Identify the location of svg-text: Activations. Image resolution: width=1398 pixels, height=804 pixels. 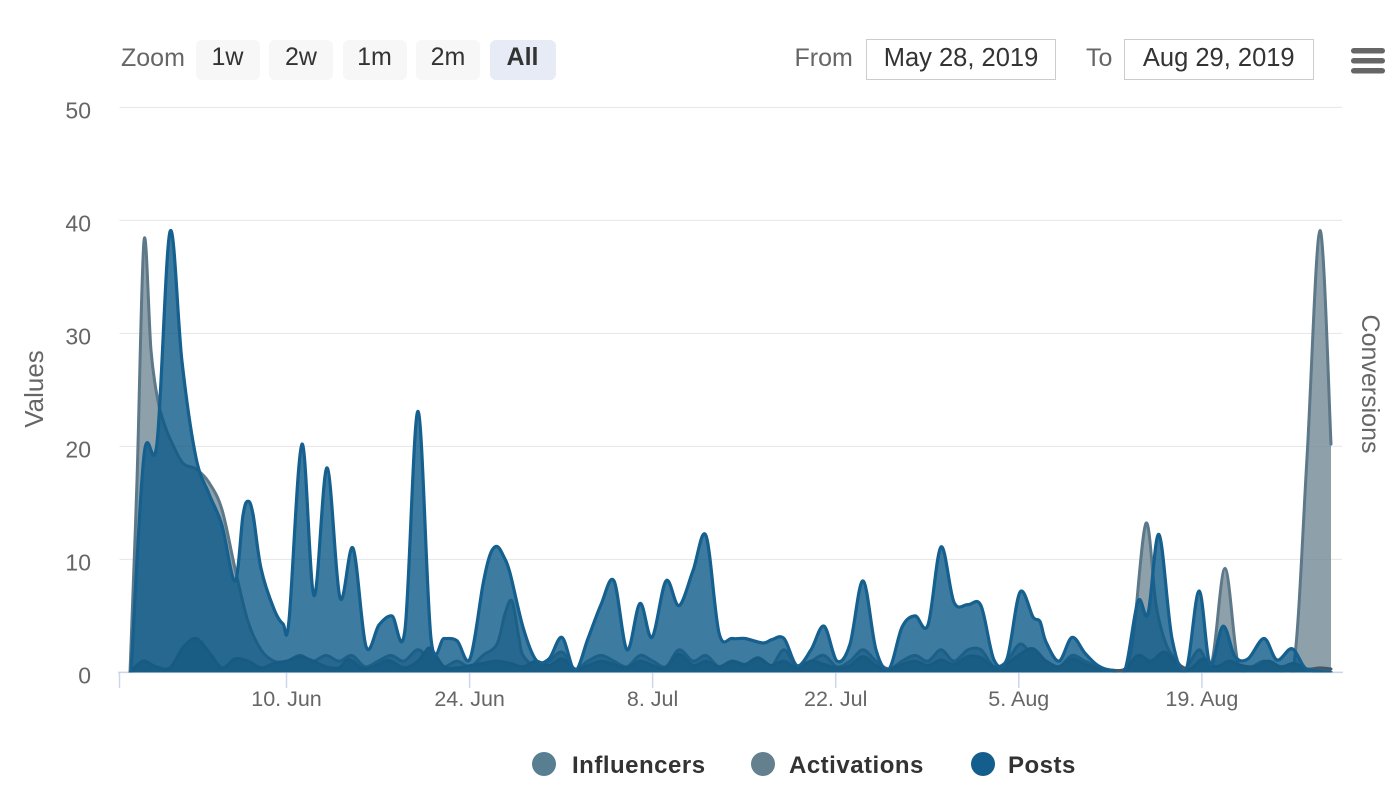
(856, 765).